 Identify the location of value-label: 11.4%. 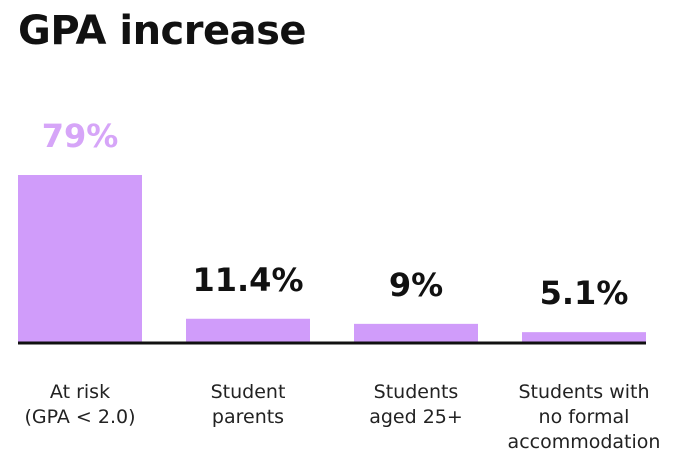
(248, 279).